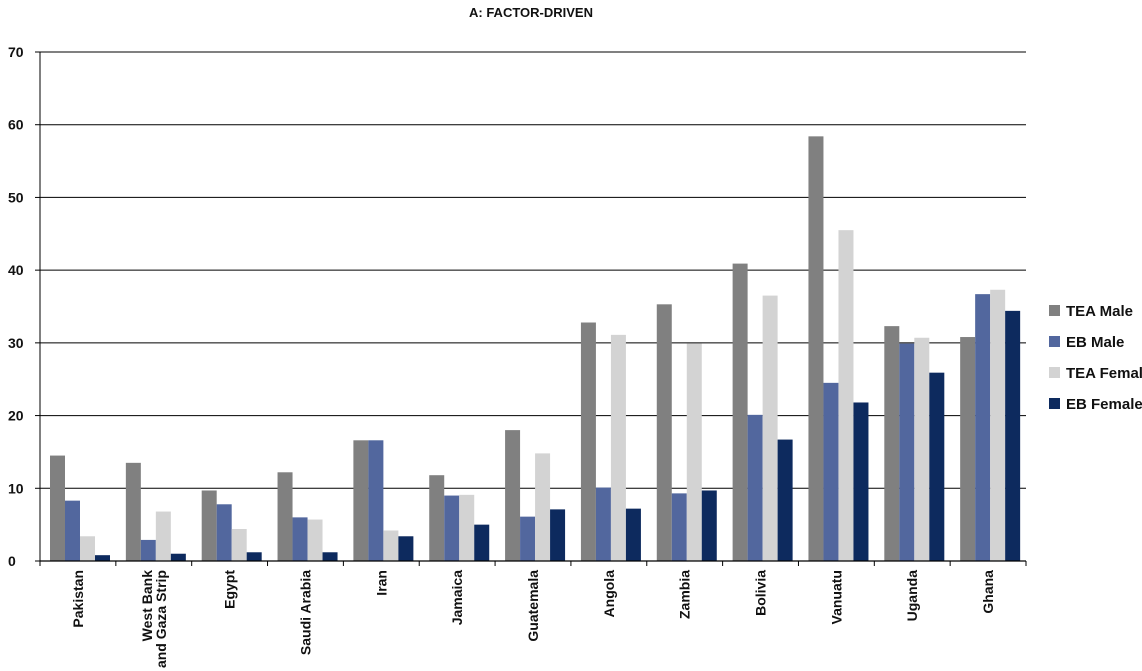 This screenshot has width=1142, height=671. Describe the element at coordinates (78, 599) in the screenshot. I see `x-tick-label-line: Pakistan` at that location.